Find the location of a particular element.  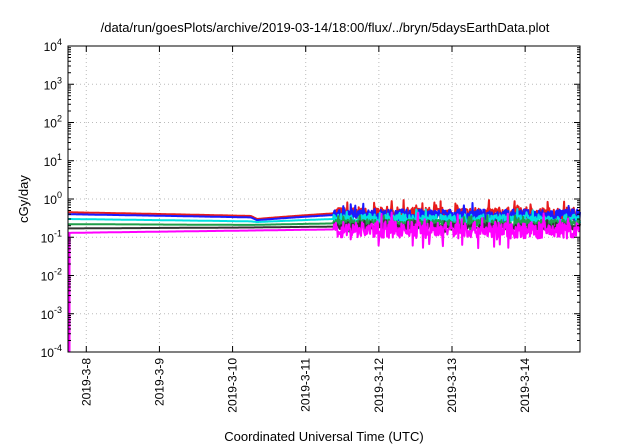

y-tick-label: 10⁻¹ is located at coordinates (51, 236).